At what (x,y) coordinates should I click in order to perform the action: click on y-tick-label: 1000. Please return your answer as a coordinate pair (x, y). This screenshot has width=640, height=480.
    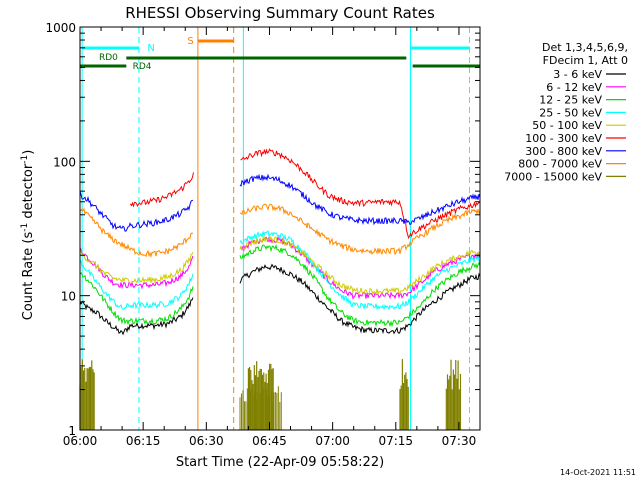
    Looking at the image, I should click on (60, 28).